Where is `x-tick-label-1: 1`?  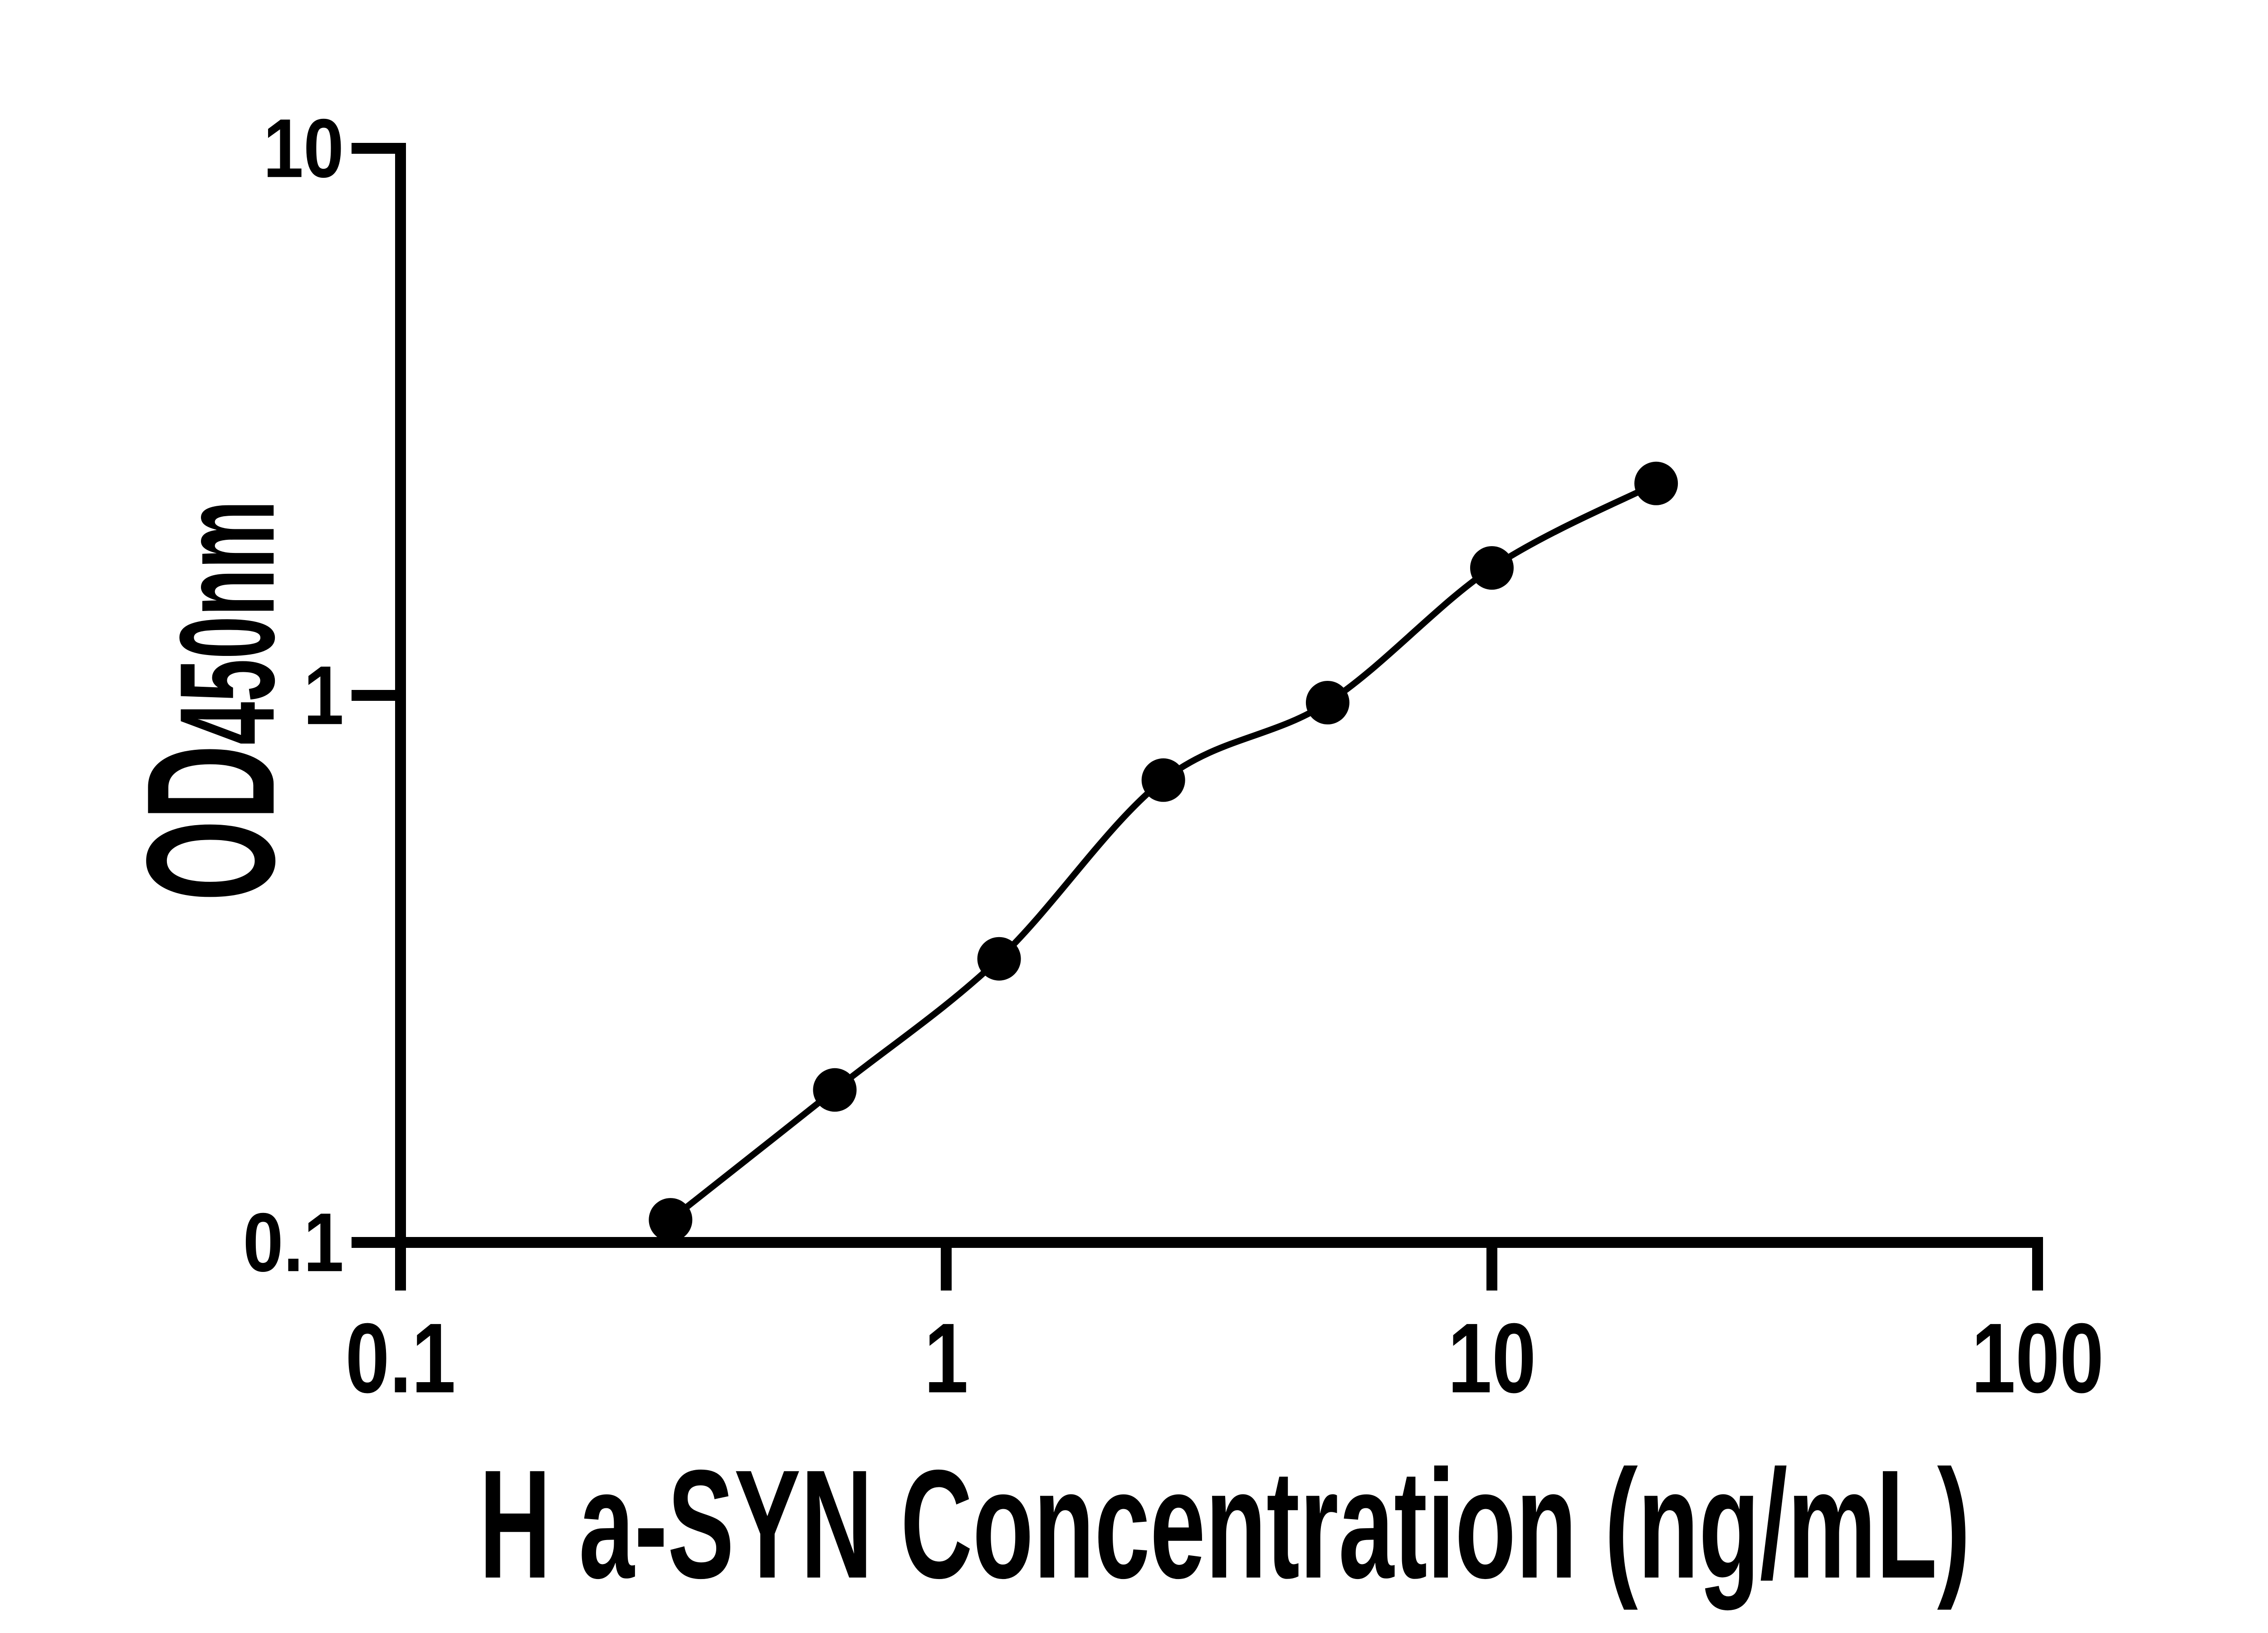
x-tick-label-1: 1 is located at coordinates (946, 1358).